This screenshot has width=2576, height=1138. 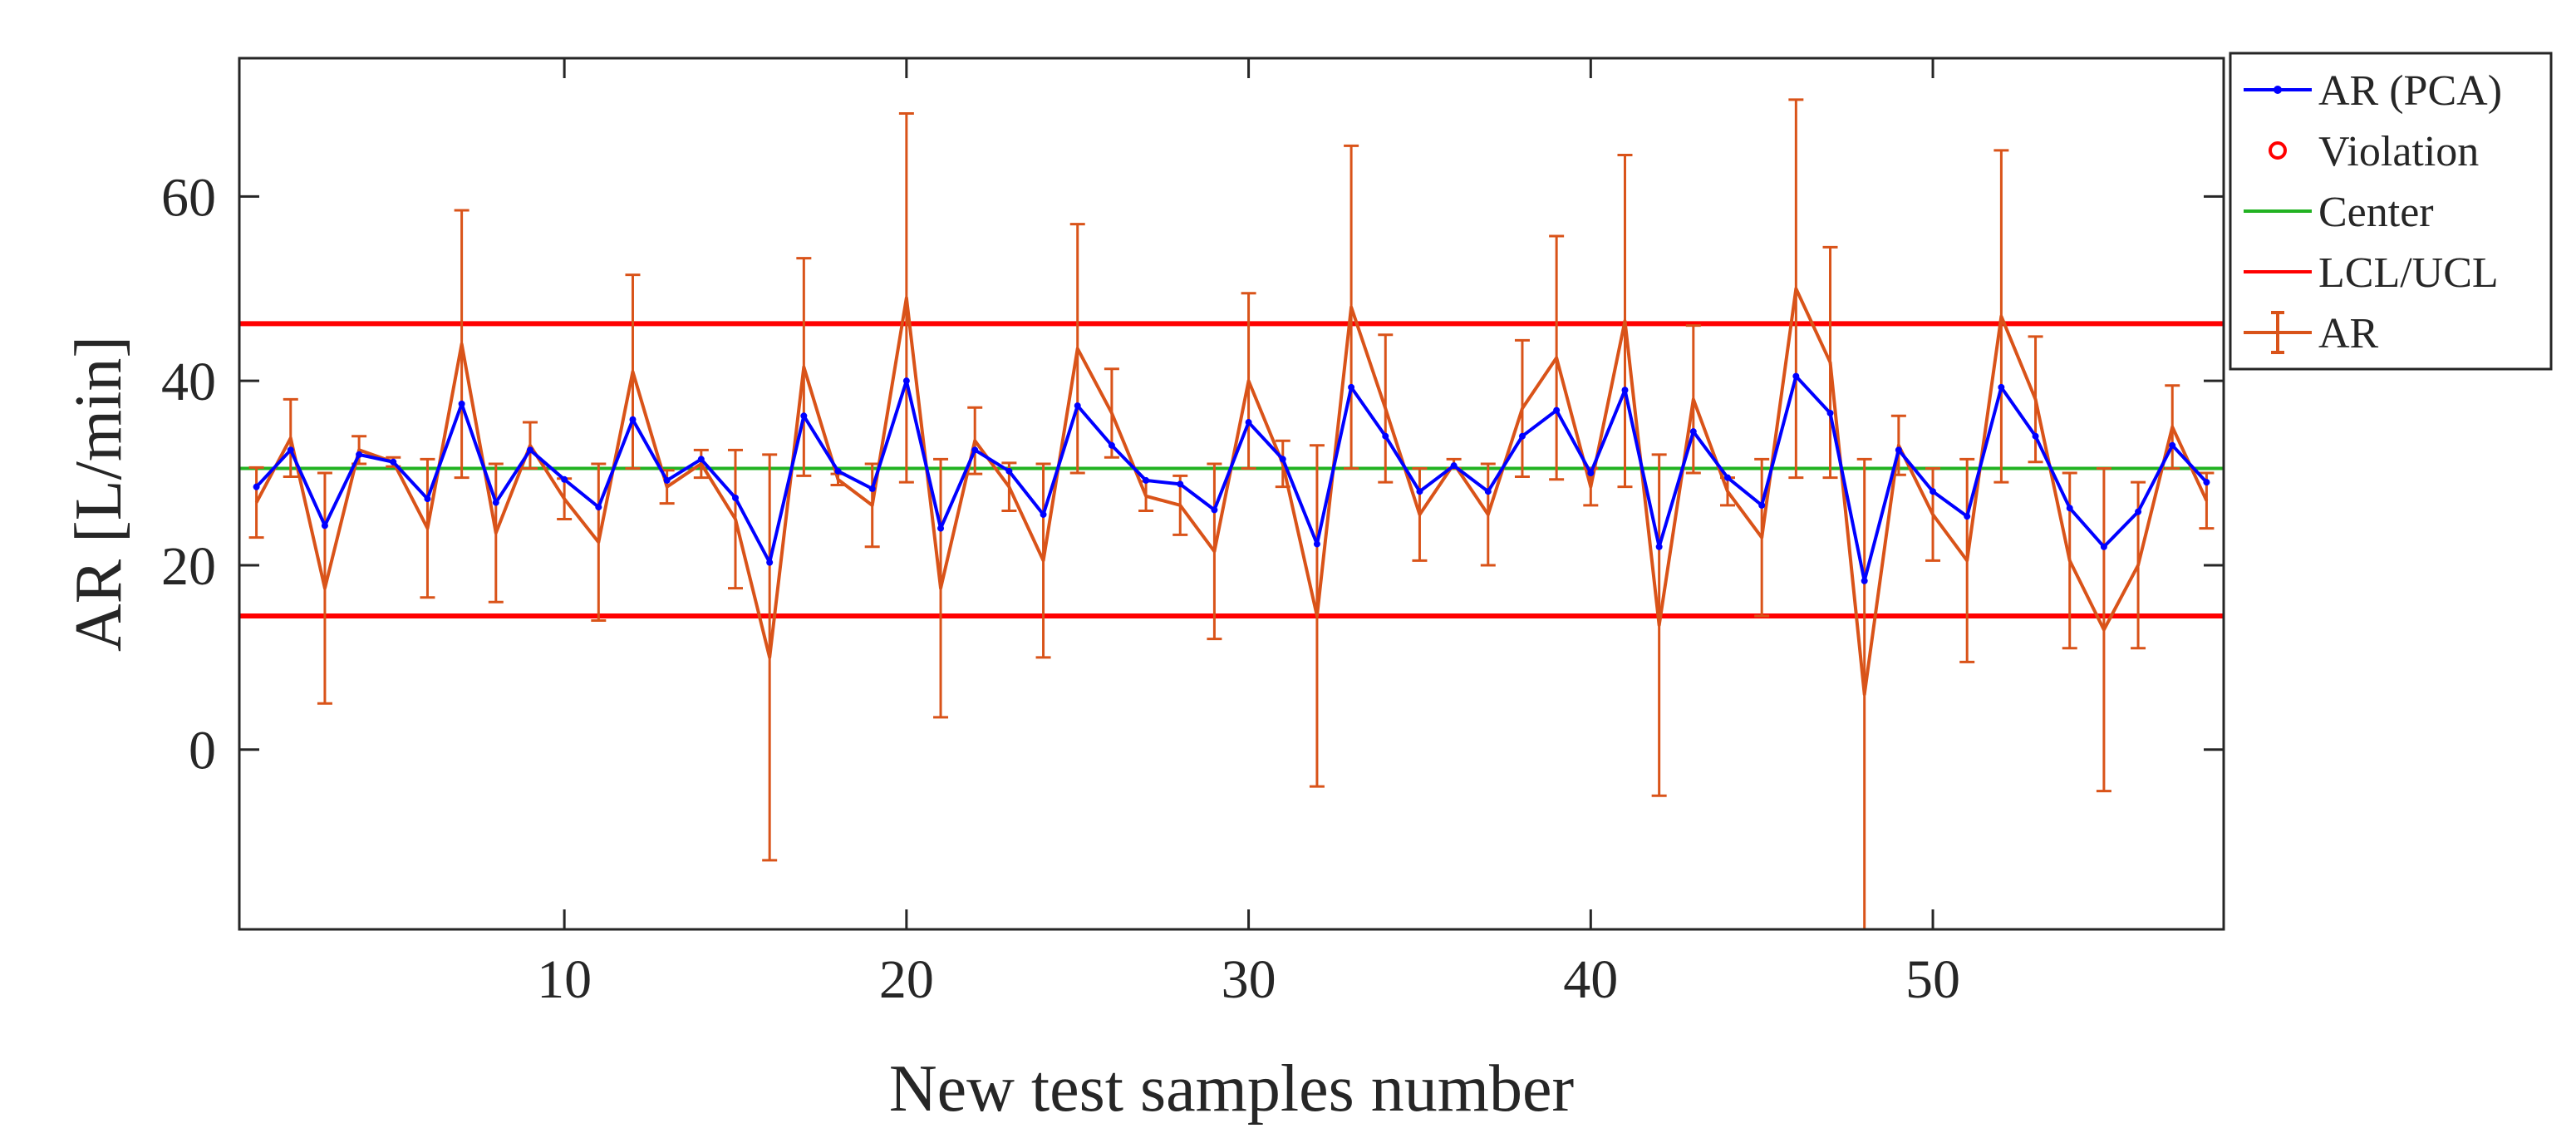 I want to click on legend-violation-marker, so click(x=2278, y=150).